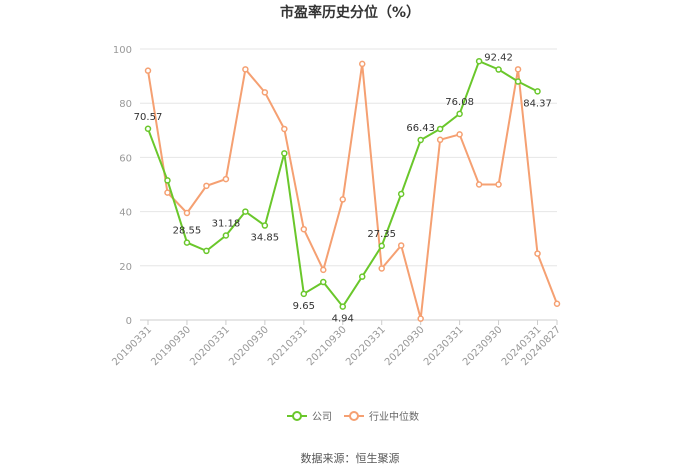 This screenshot has height=474, width=700. What do you see at coordinates (129, 321) in the screenshot?
I see `y-tick-label: 0` at bounding box center [129, 321].